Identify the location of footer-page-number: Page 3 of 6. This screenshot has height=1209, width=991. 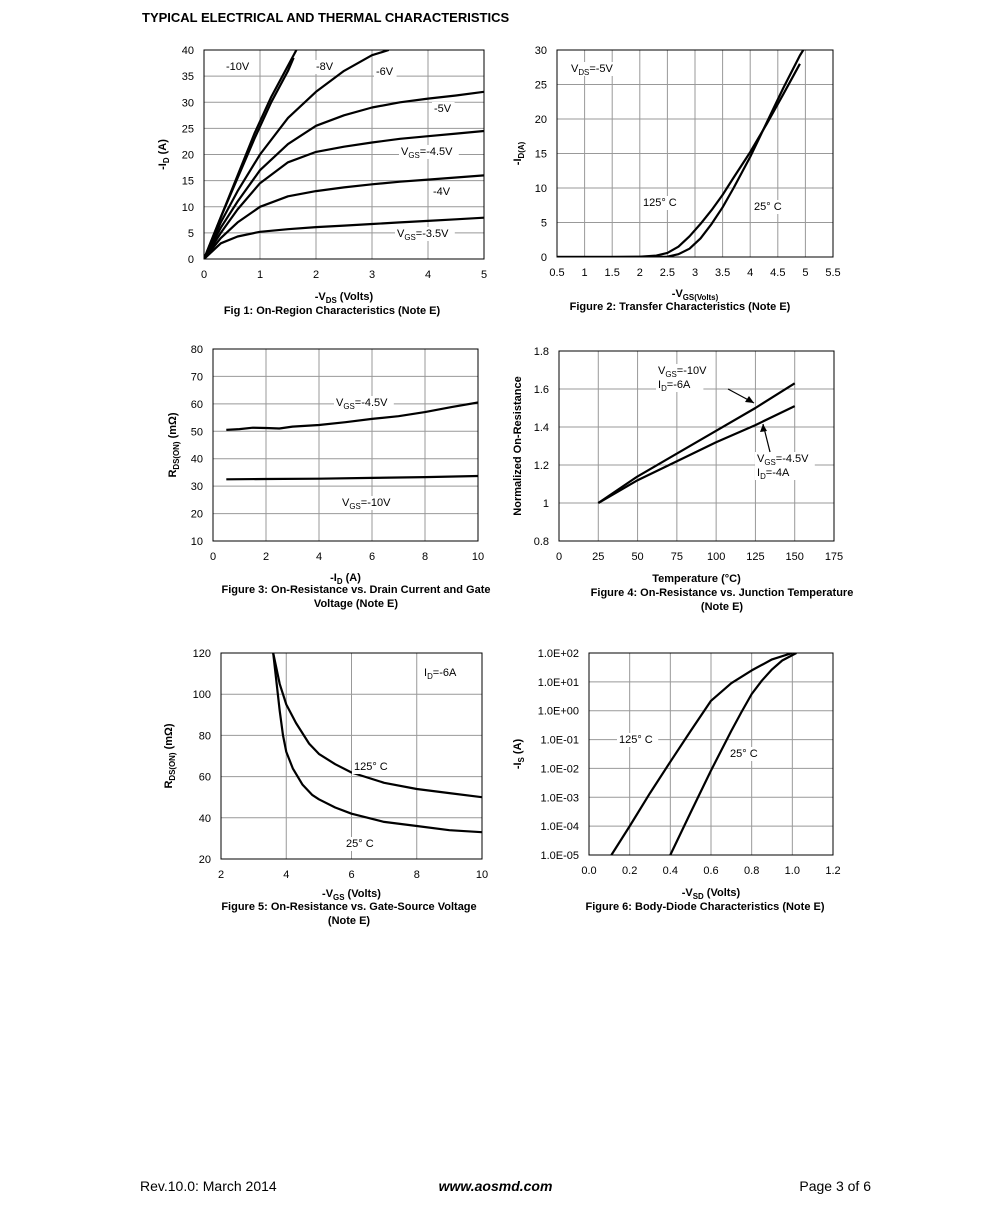
(835, 1186).